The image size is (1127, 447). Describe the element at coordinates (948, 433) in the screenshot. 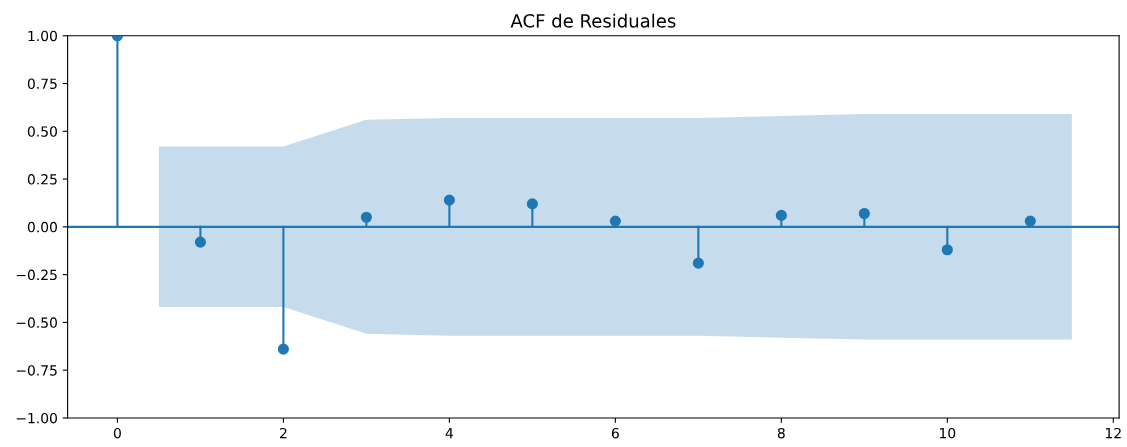

I see `x-tick-label: 10` at that location.